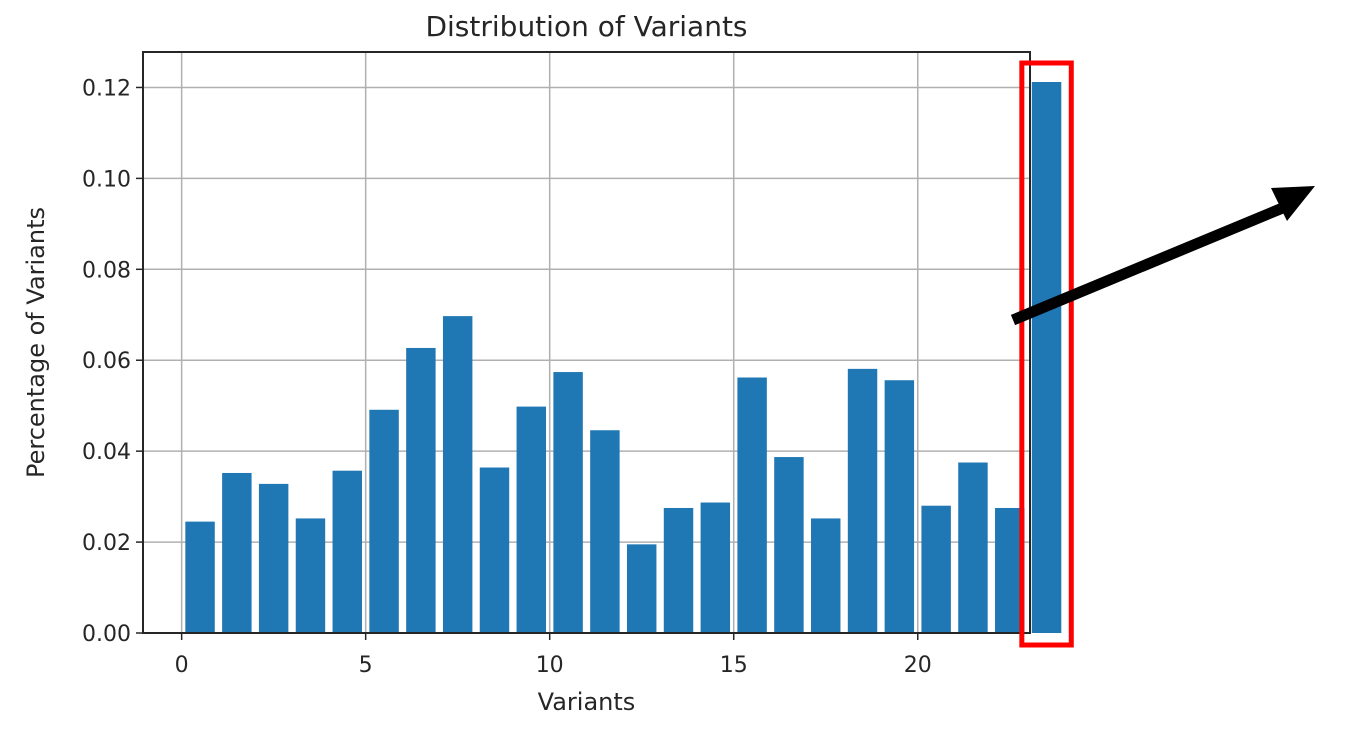  I want to click on arrow-annotation, so click(1162, 256).